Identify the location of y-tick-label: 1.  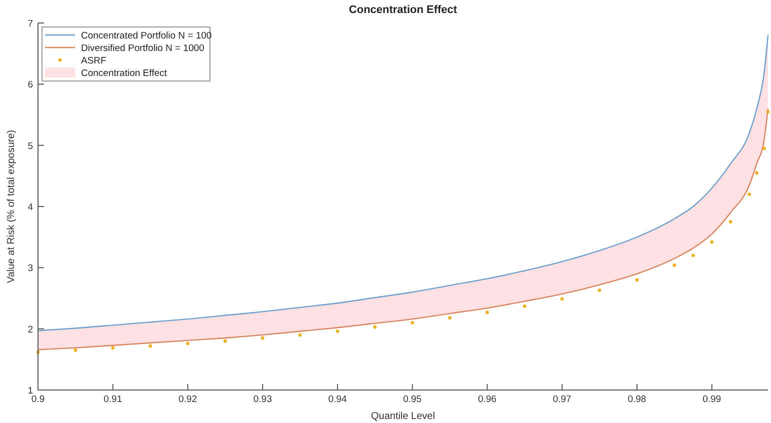
(30, 391).